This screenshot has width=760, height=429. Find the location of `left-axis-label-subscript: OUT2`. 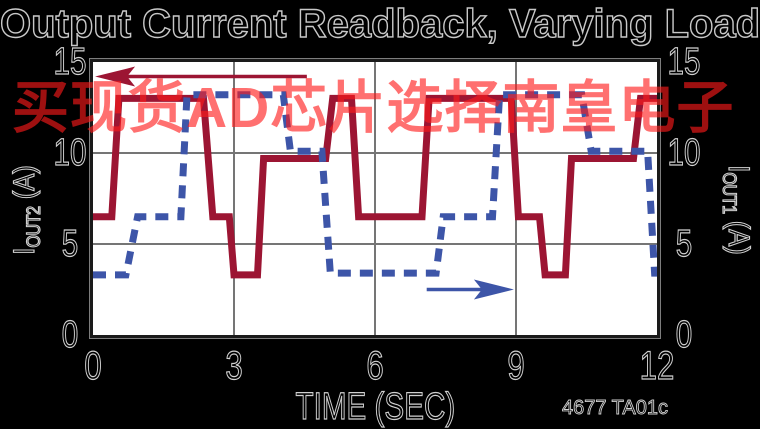

left-axis-label-subscript: OUT2 is located at coordinates (34, 227).